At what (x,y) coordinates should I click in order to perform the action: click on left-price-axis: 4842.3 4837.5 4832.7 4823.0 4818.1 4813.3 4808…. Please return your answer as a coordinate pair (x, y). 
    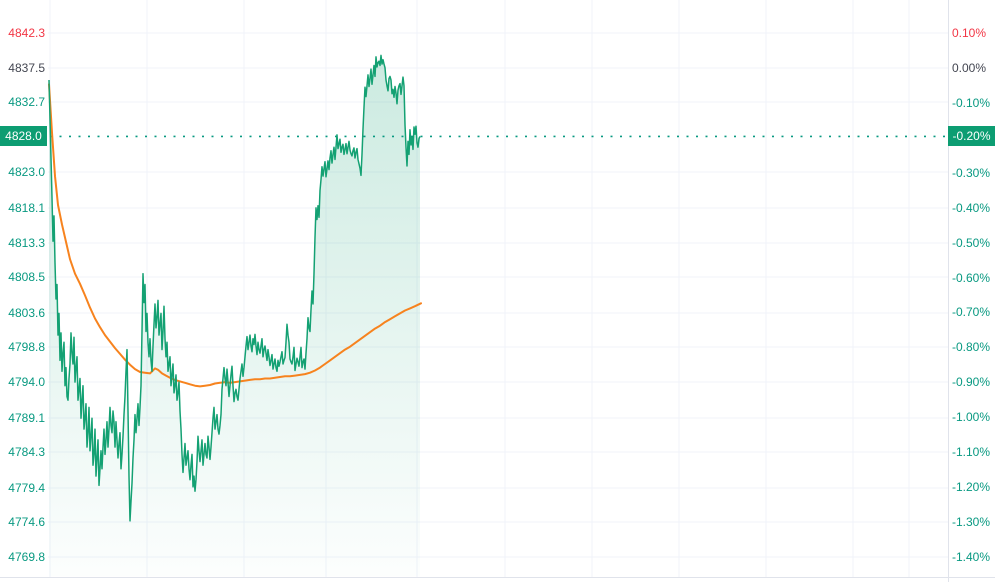
    Looking at the image, I should click on (23, 291).